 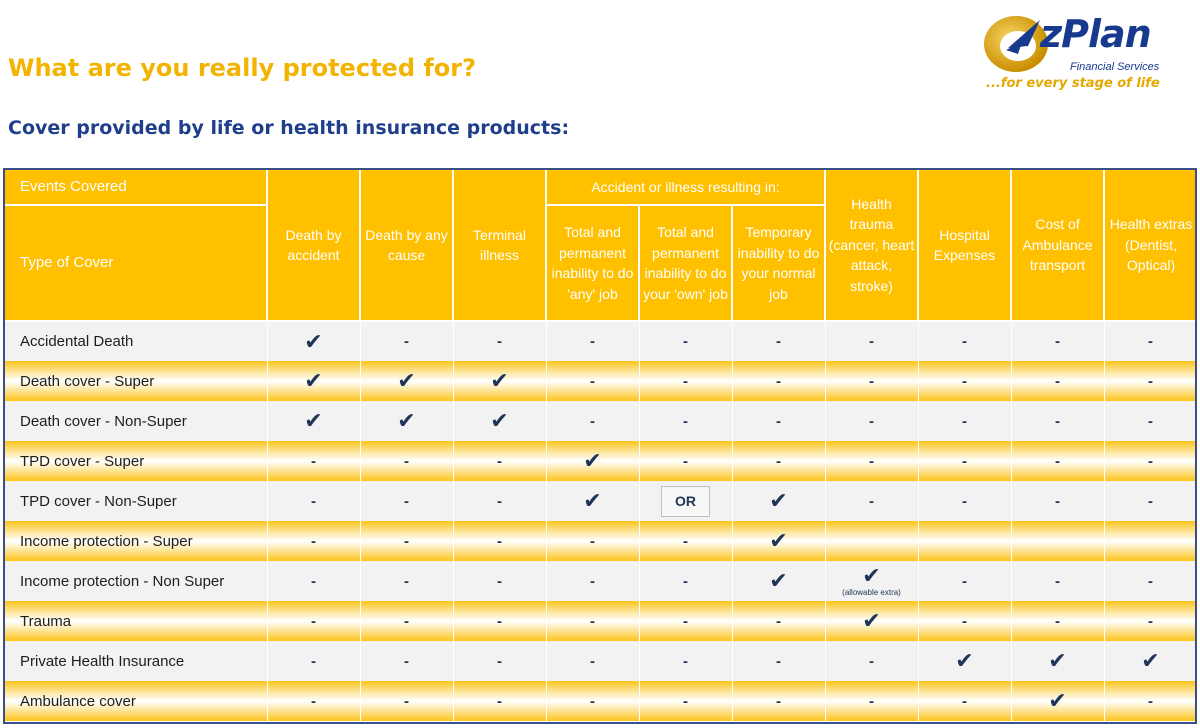 I want to click on row-label: Death cover - Super, so click(x=136, y=381).